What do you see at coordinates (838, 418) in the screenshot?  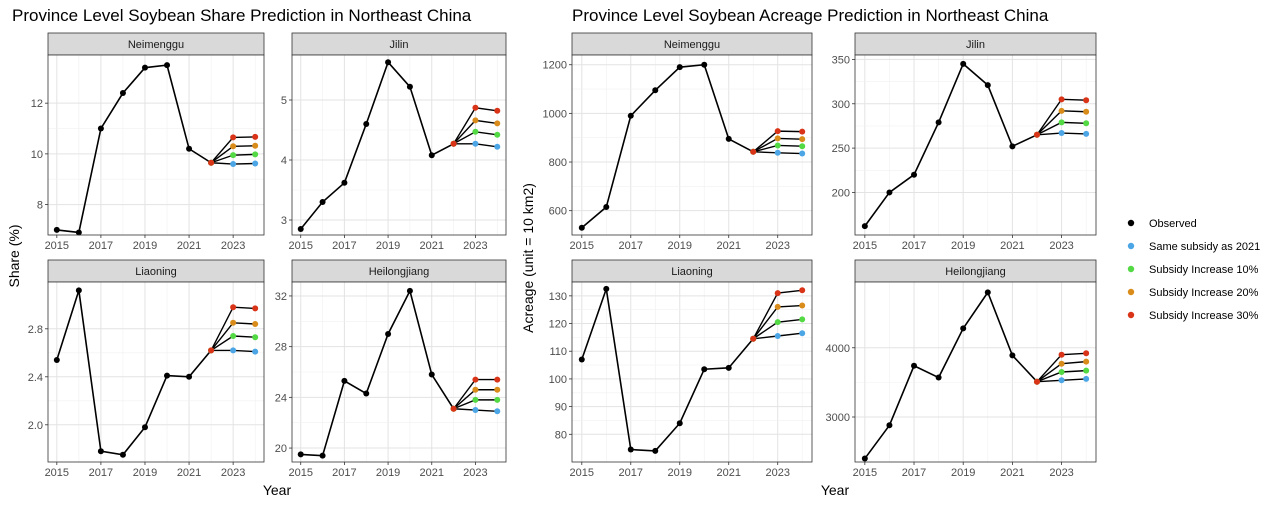 I see `y-tick-label: 3000` at bounding box center [838, 418].